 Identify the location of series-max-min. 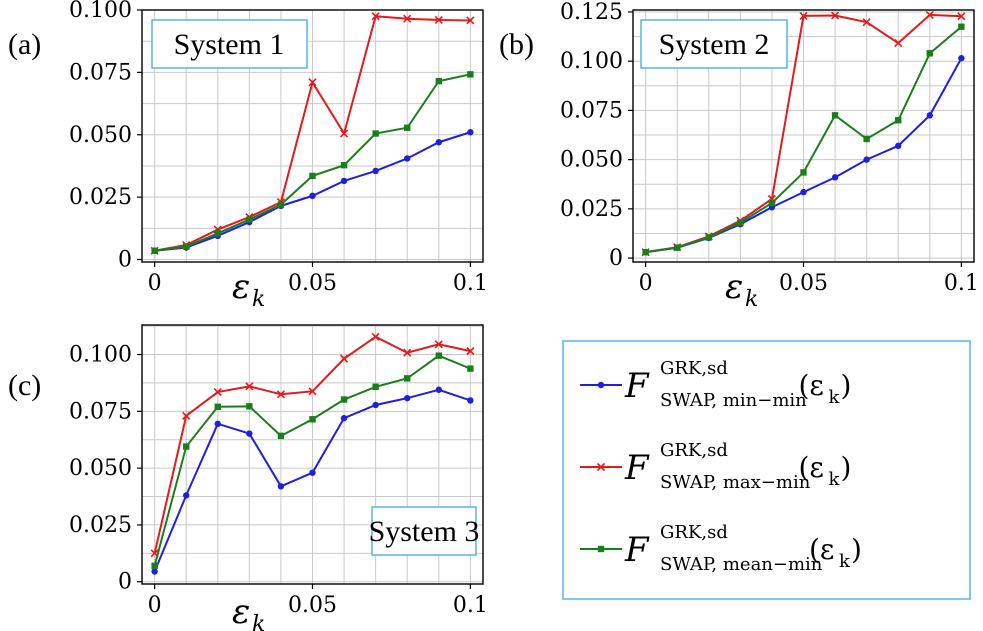
(312, 445).